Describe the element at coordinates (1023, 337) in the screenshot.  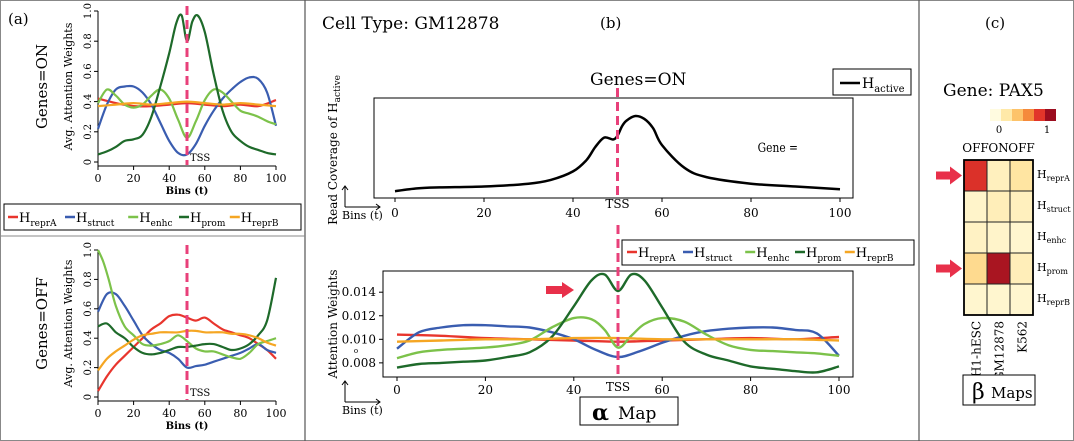
I see `cell-type-label-2: K562` at that location.